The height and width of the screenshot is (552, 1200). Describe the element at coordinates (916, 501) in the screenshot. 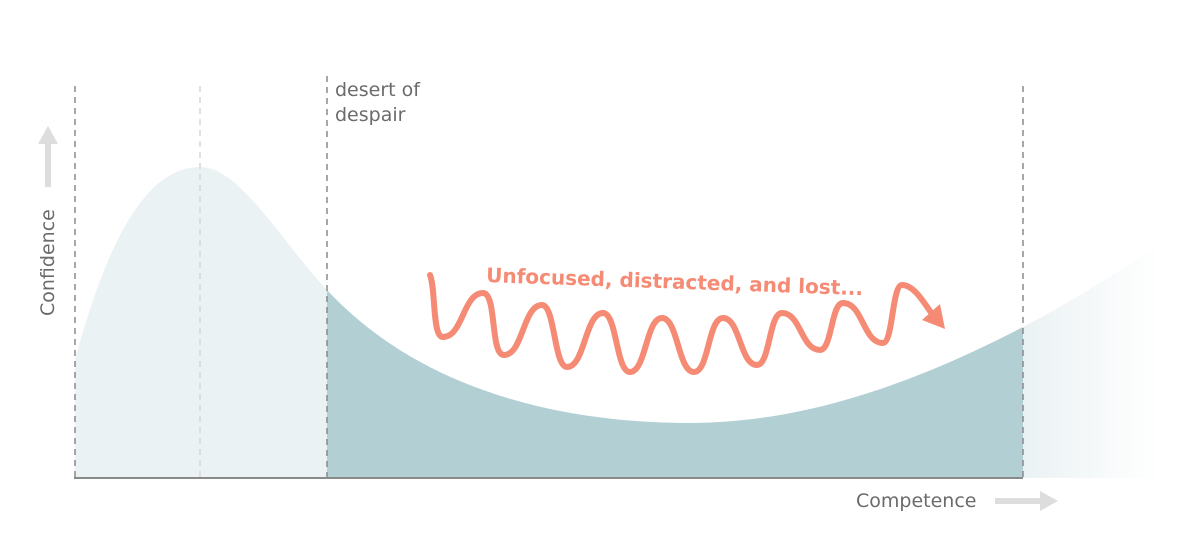

I see `x-axis-label: Competence` at that location.